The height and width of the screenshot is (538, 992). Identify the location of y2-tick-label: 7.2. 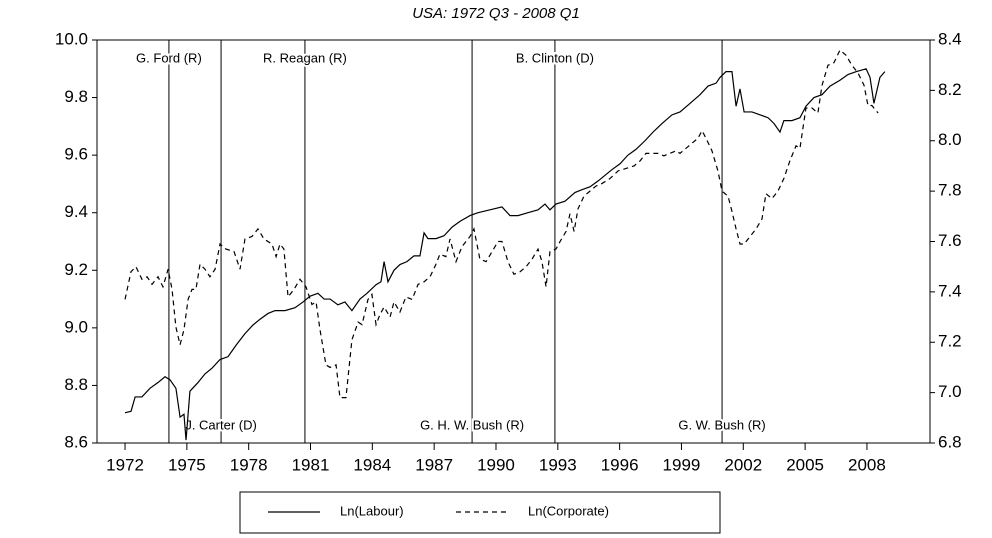
(950, 341).